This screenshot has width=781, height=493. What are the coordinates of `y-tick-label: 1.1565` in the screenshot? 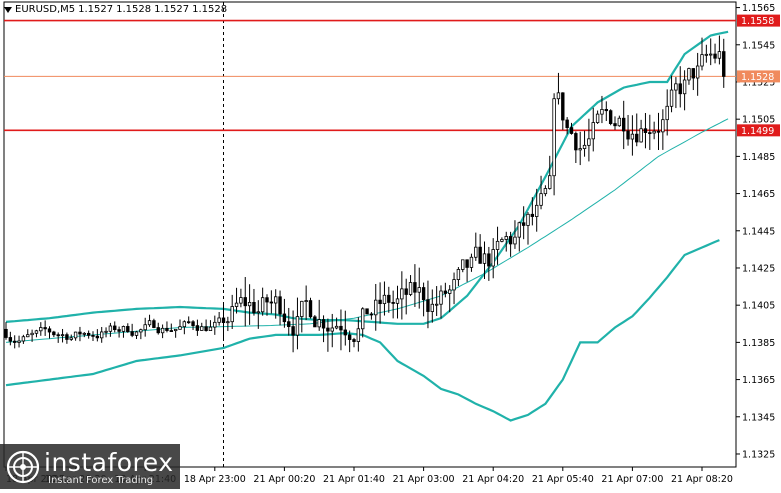 It's located at (758, 8).